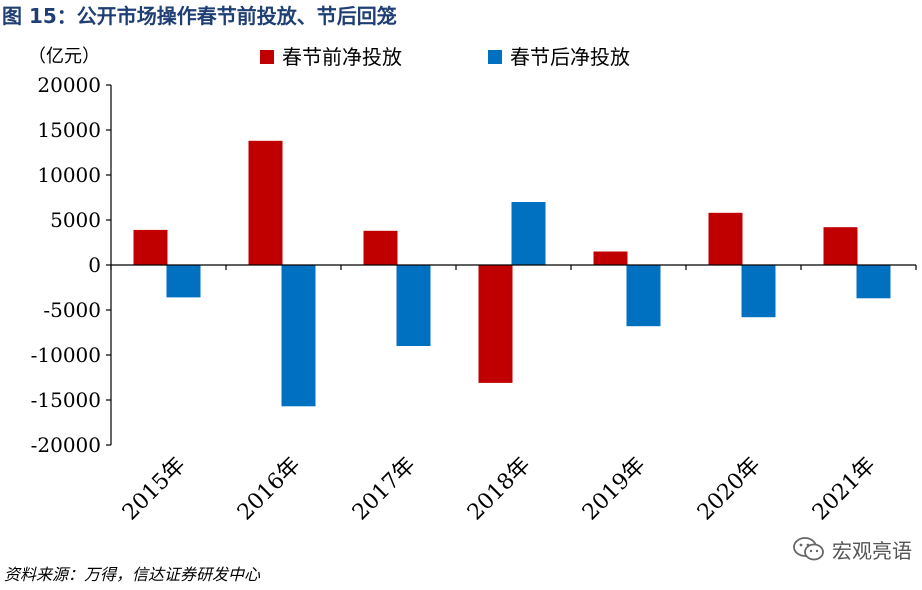 Image resolution: width=922 pixels, height=590 pixels. What do you see at coordinates (66, 355) in the screenshot?
I see `y-tick-label: -10000` at bounding box center [66, 355].